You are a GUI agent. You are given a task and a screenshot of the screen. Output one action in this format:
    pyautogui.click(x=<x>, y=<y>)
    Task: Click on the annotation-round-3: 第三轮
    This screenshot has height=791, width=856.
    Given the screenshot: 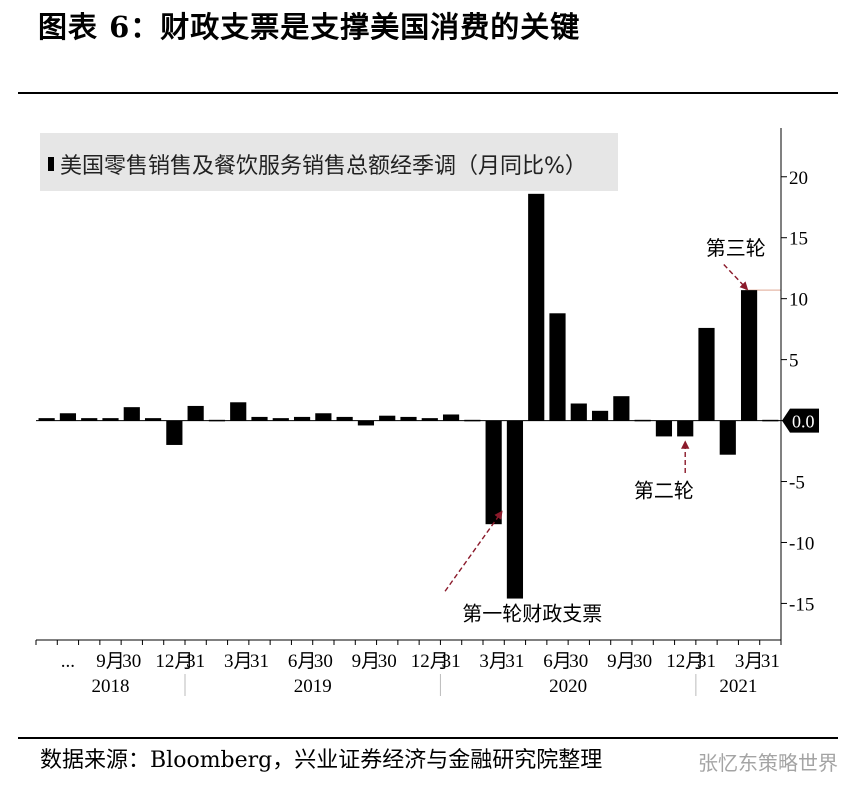 What is the action you would take?
    pyautogui.click(x=736, y=248)
    